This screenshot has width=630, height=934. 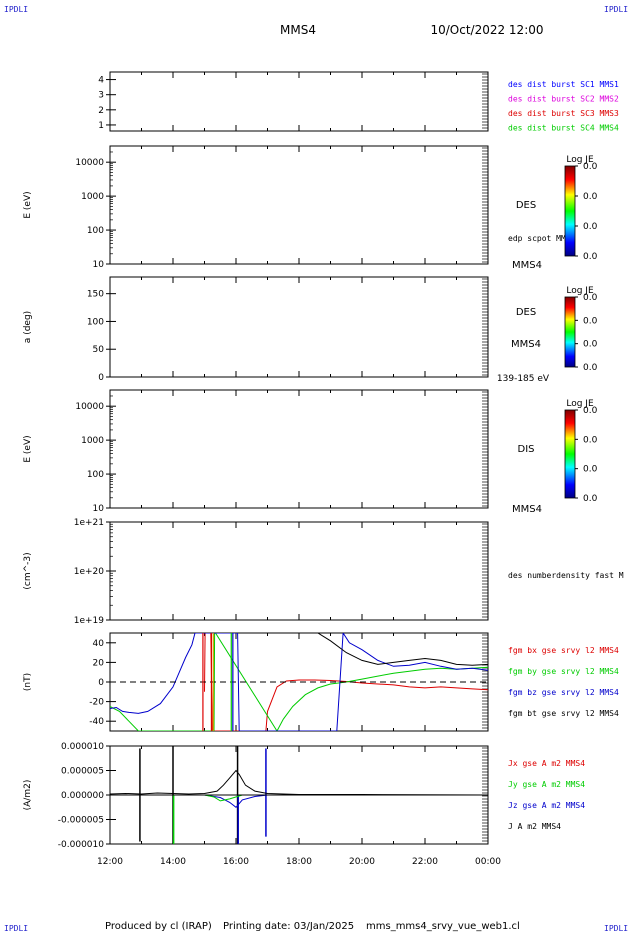 I want to click on panel-frame-p1, so click(x=299, y=101).